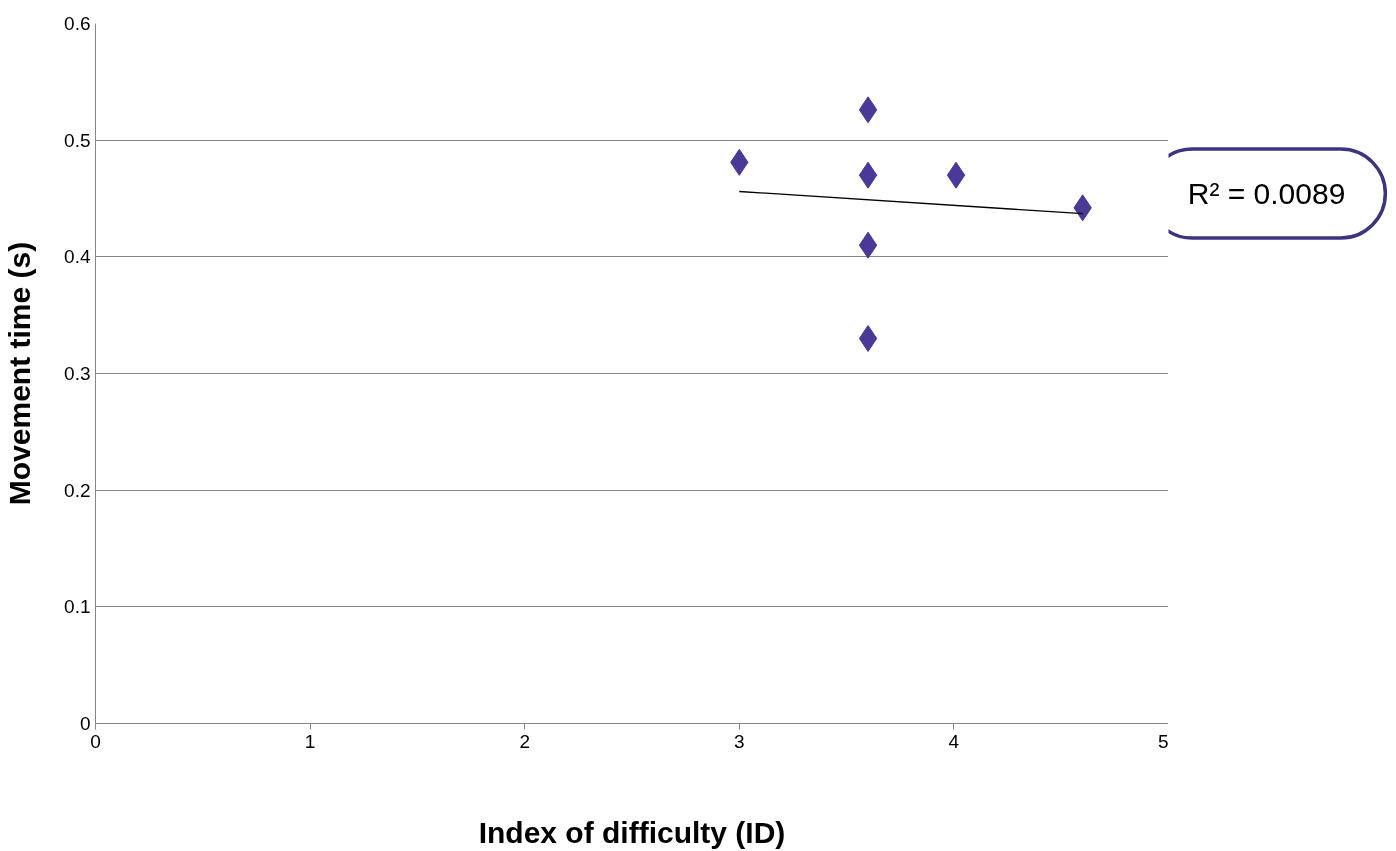 The height and width of the screenshot is (851, 1396). I want to click on x-tick-label: 2, so click(524, 741).